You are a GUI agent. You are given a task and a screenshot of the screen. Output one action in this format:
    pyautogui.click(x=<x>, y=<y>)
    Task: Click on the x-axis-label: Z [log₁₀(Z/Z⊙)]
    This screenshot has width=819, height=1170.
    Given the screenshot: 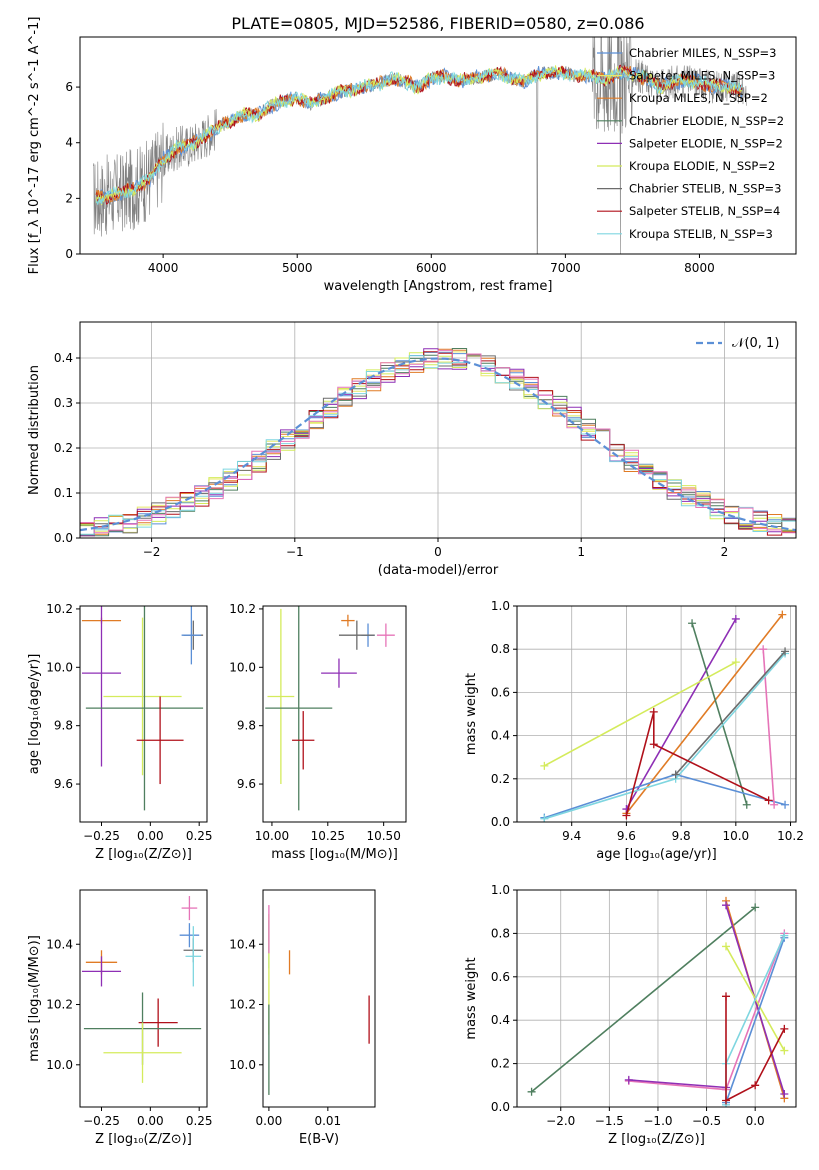 What is the action you would take?
    pyautogui.click(x=143, y=1139)
    